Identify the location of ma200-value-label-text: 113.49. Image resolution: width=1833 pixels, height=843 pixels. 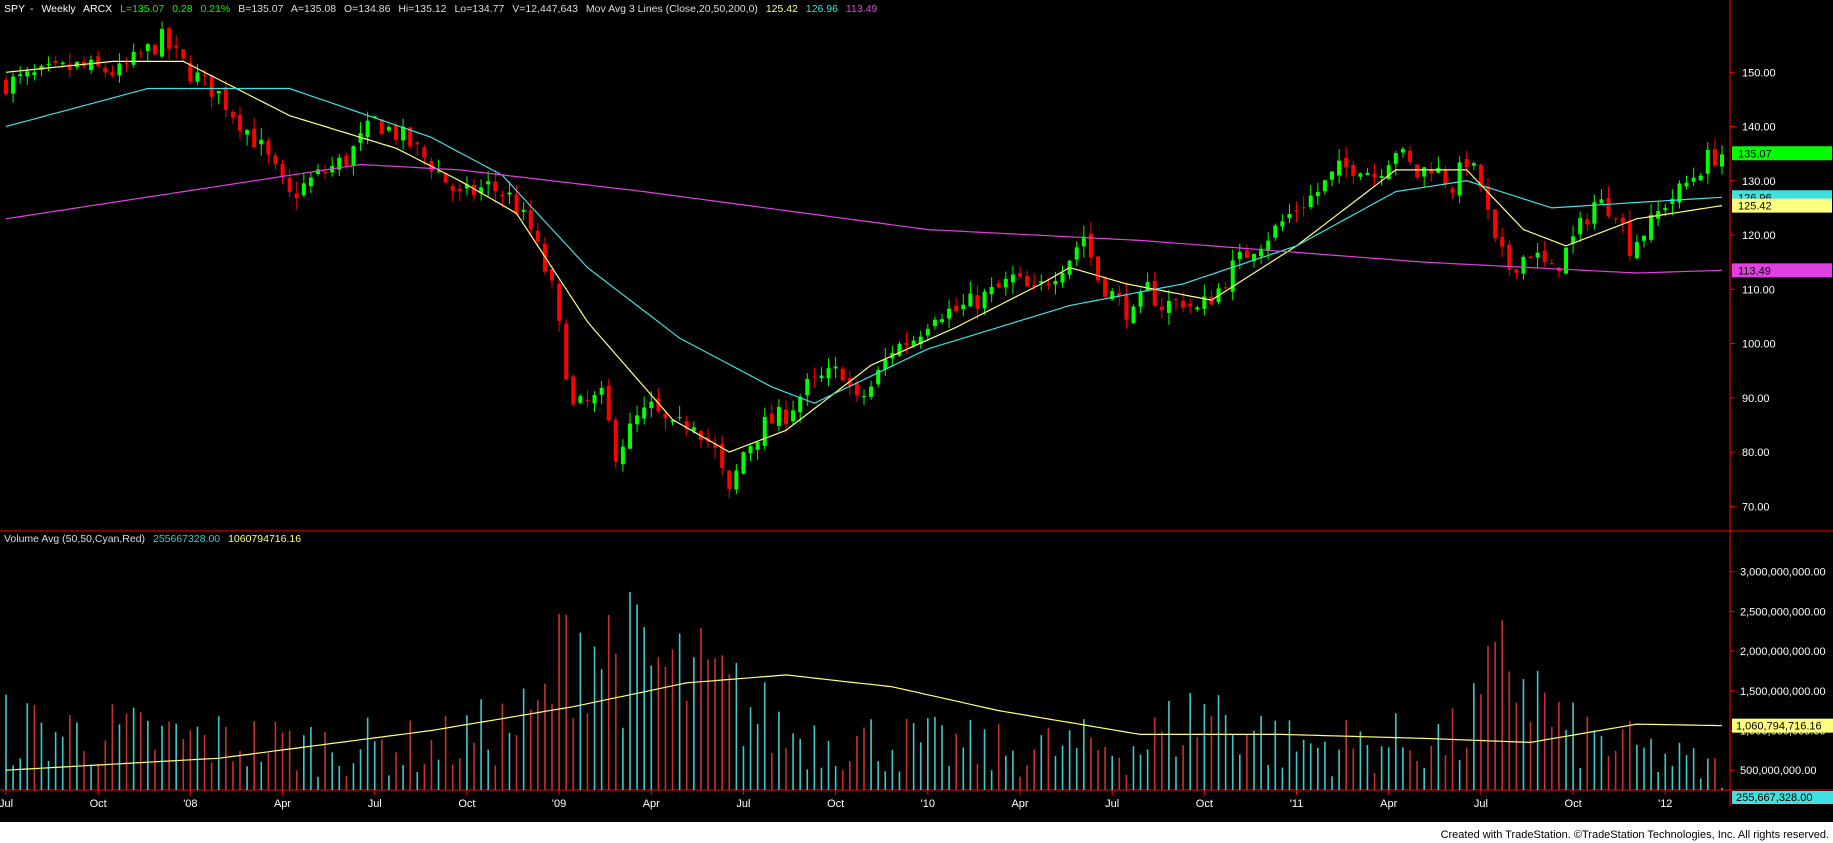
(1754, 271).